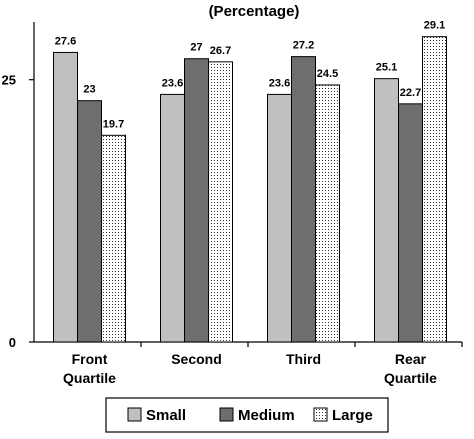 This screenshot has width=474, height=439. What do you see at coordinates (220, 51) in the screenshot?
I see `data-label: 26.7` at bounding box center [220, 51].